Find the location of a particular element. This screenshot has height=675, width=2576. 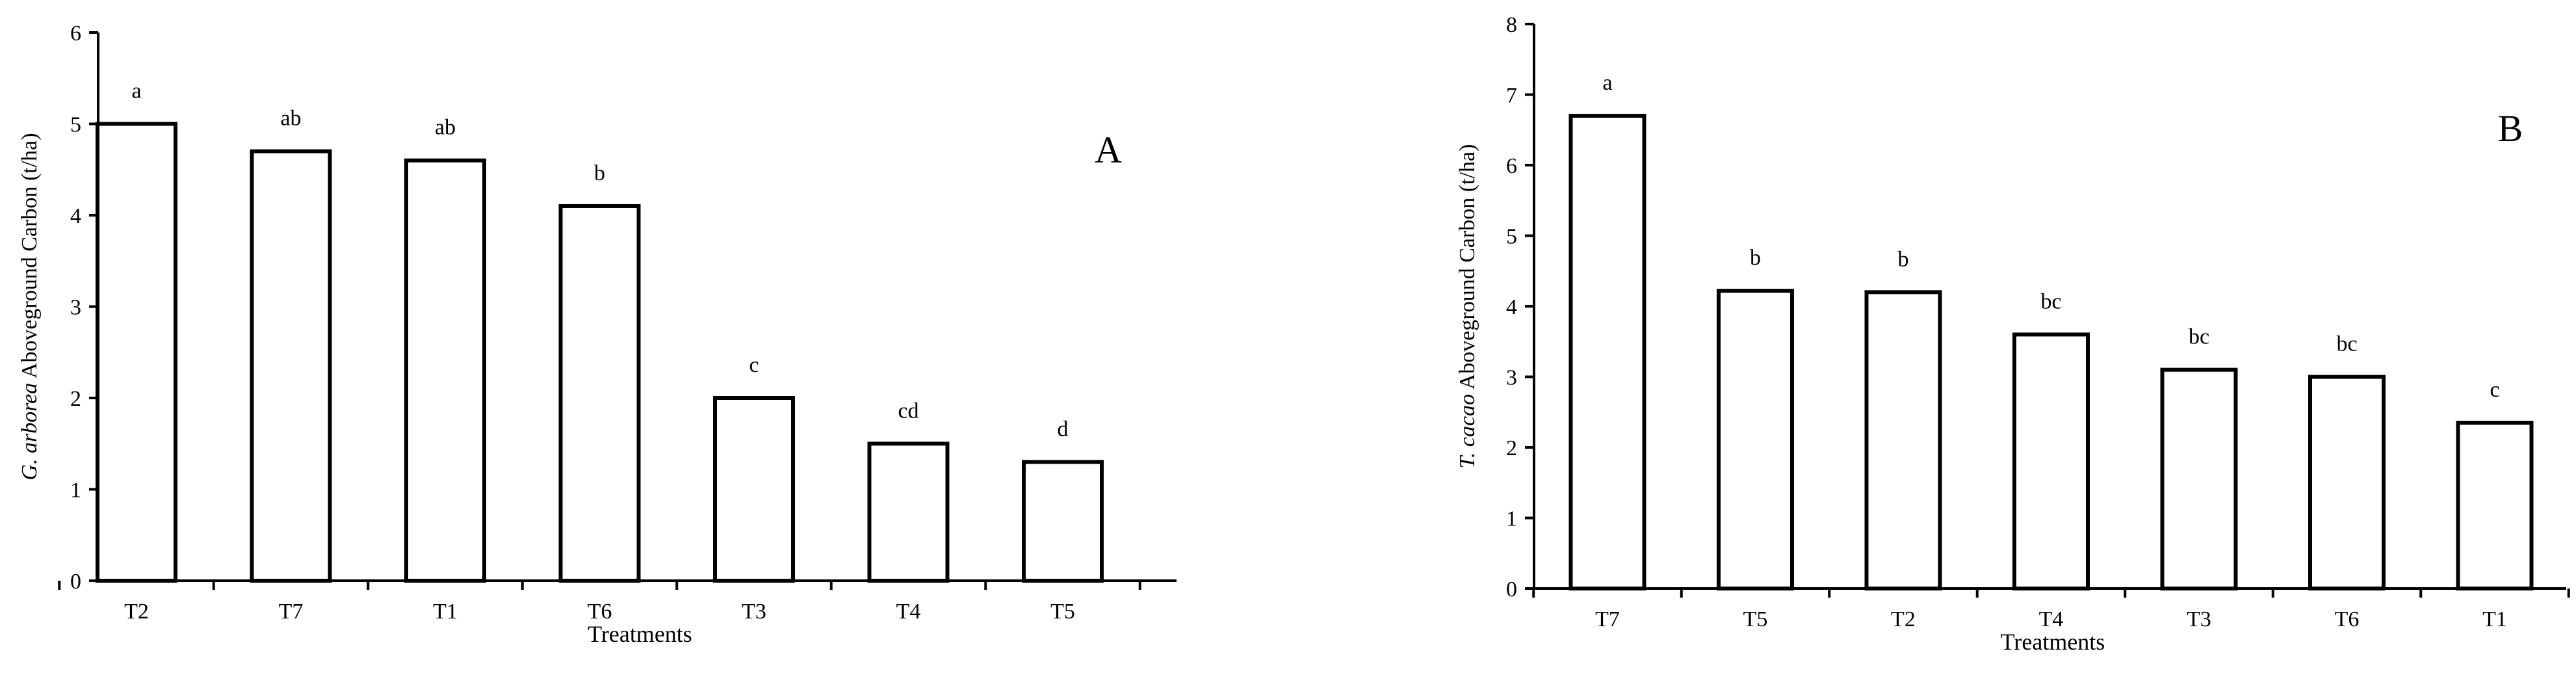

significance-label: d is located at coordinates (1063, 429).